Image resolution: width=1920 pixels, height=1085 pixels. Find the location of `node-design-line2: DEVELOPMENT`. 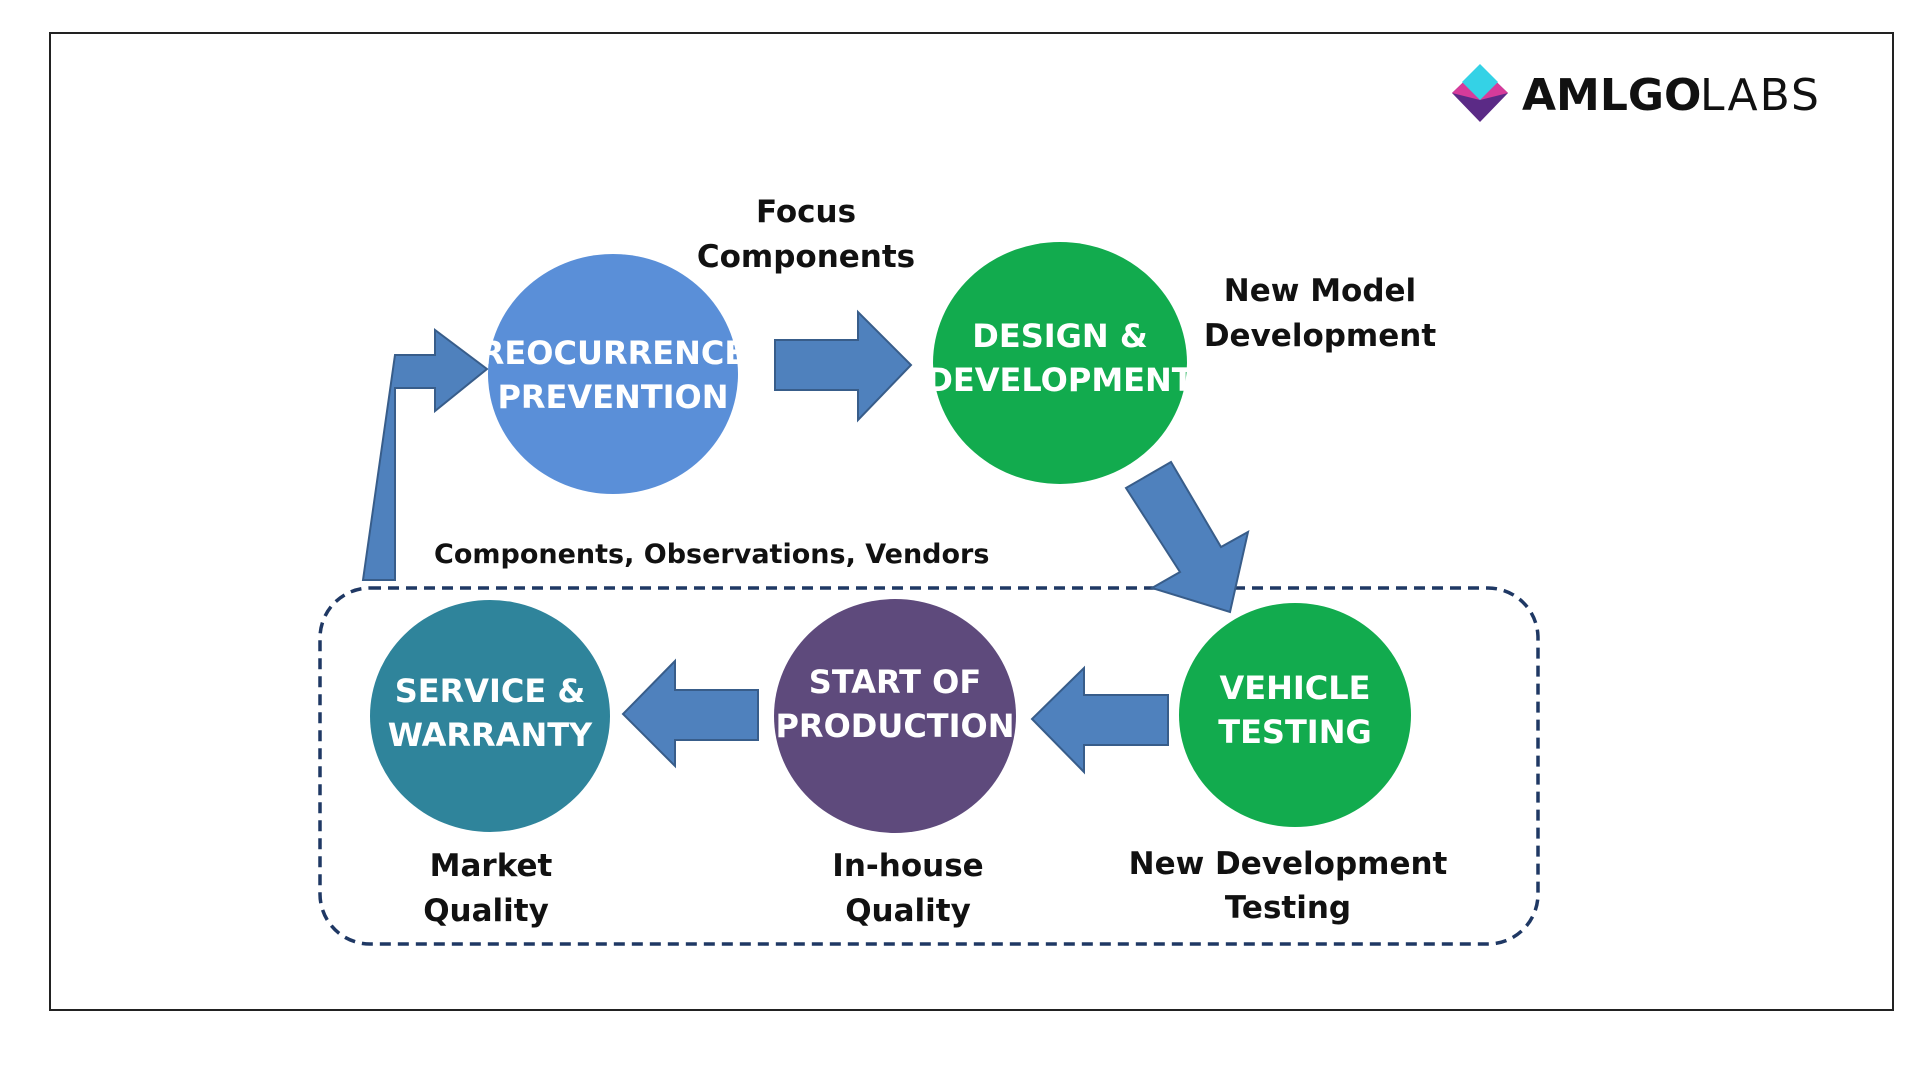

node-design-line2: DEVELOPMENT is located at coordinates (1059, 380).